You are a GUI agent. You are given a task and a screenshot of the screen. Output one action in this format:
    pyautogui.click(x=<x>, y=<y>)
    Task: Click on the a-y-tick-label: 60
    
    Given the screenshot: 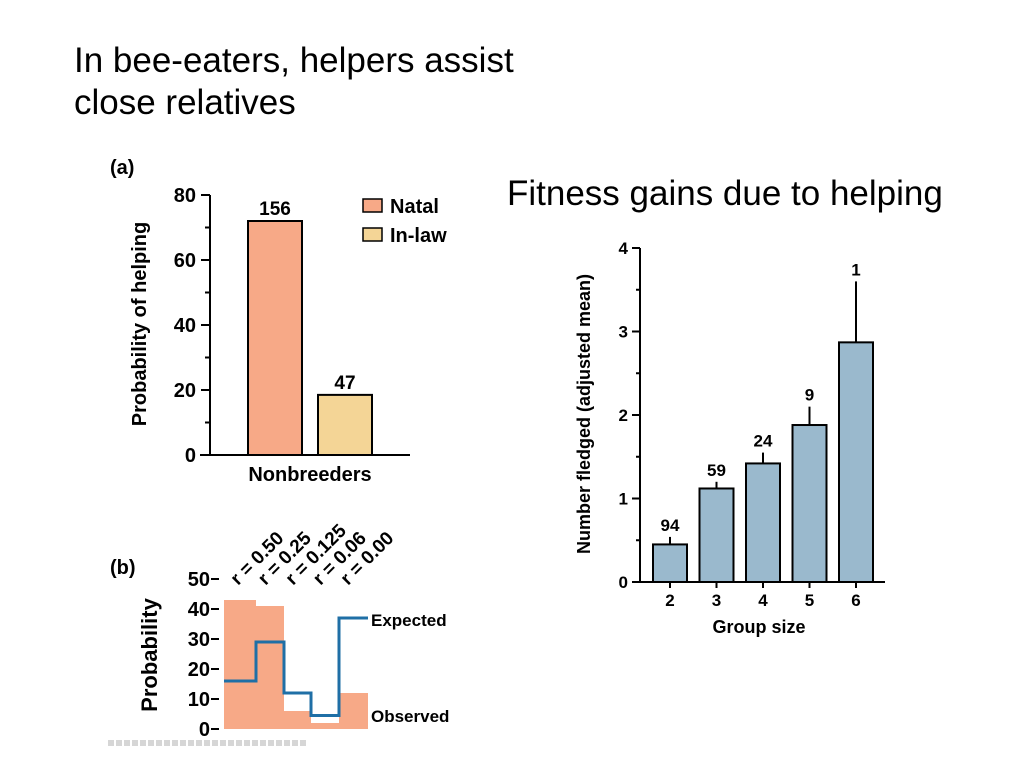 What is the action you would take?
    pyautogui.click(x=185, y=261)
    